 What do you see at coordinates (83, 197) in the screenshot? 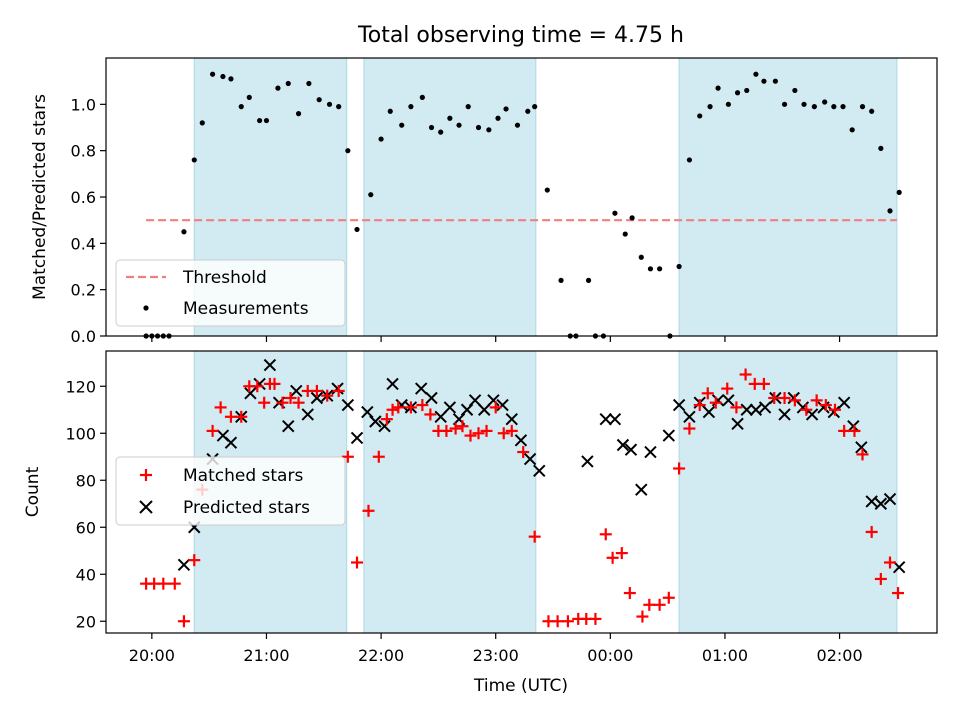
I see `y-tick-label: 0.6` at bounding box center [83, 197].